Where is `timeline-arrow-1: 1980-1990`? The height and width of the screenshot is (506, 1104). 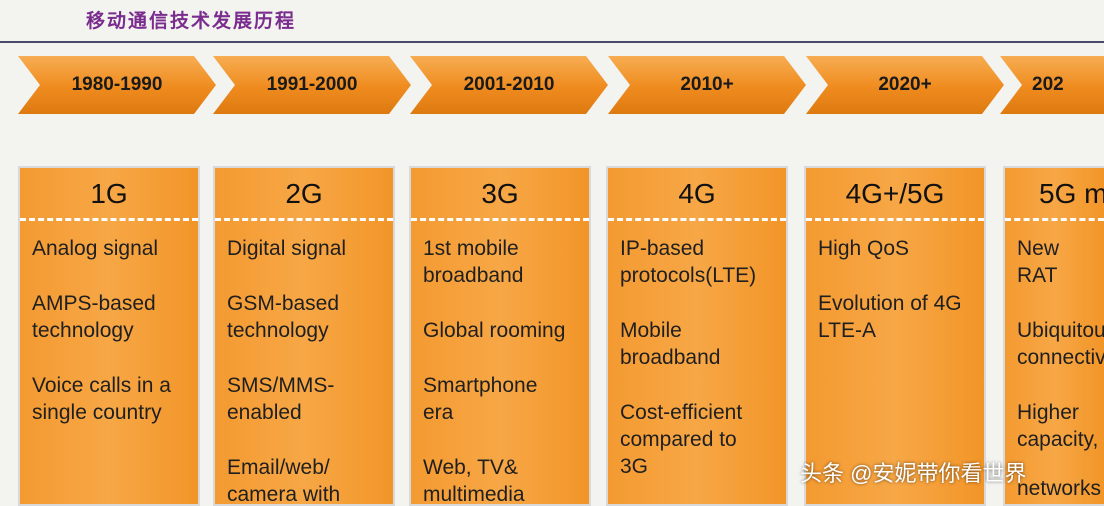
timeline-arrow-1: 1980-1990 is located at coordinates (117, 85).